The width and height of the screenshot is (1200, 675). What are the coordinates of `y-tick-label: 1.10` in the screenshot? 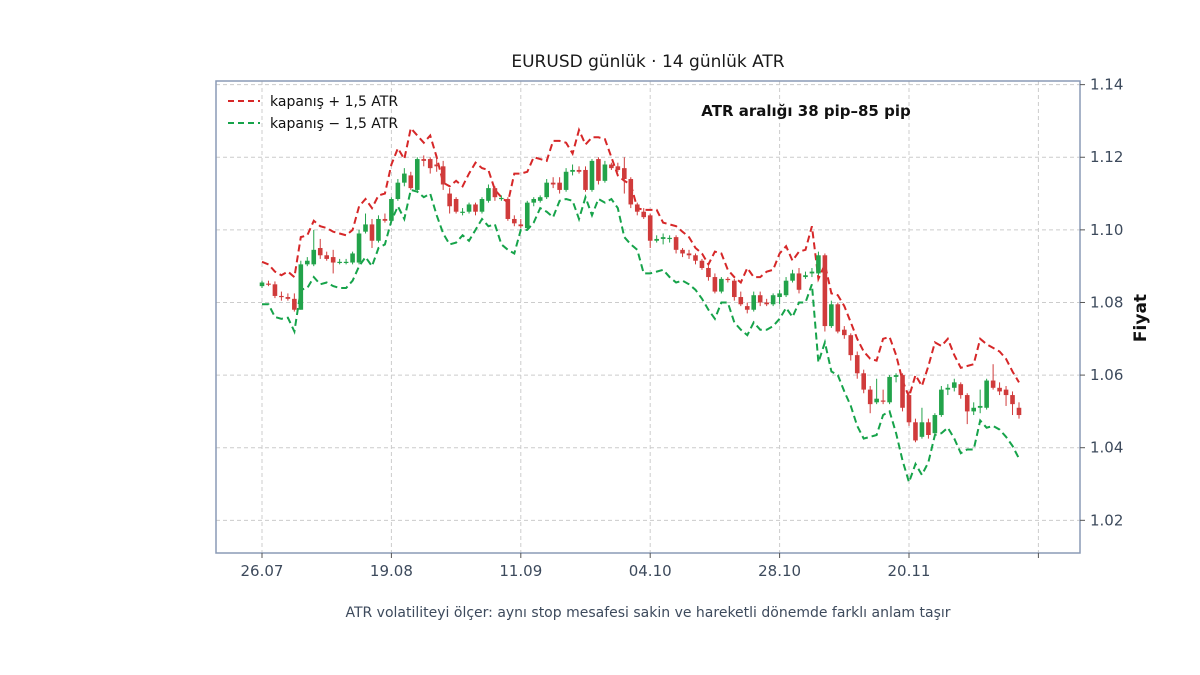 It's located at (1106, 230).